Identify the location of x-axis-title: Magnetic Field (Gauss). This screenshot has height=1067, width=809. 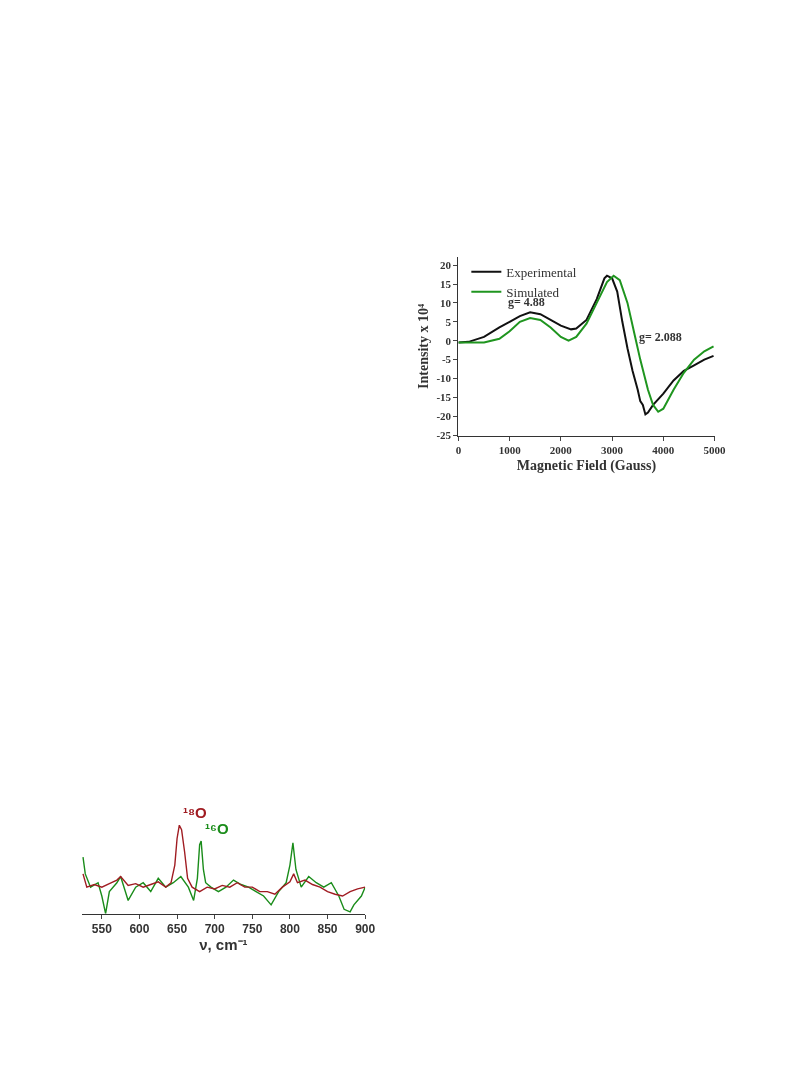
(586, 465).